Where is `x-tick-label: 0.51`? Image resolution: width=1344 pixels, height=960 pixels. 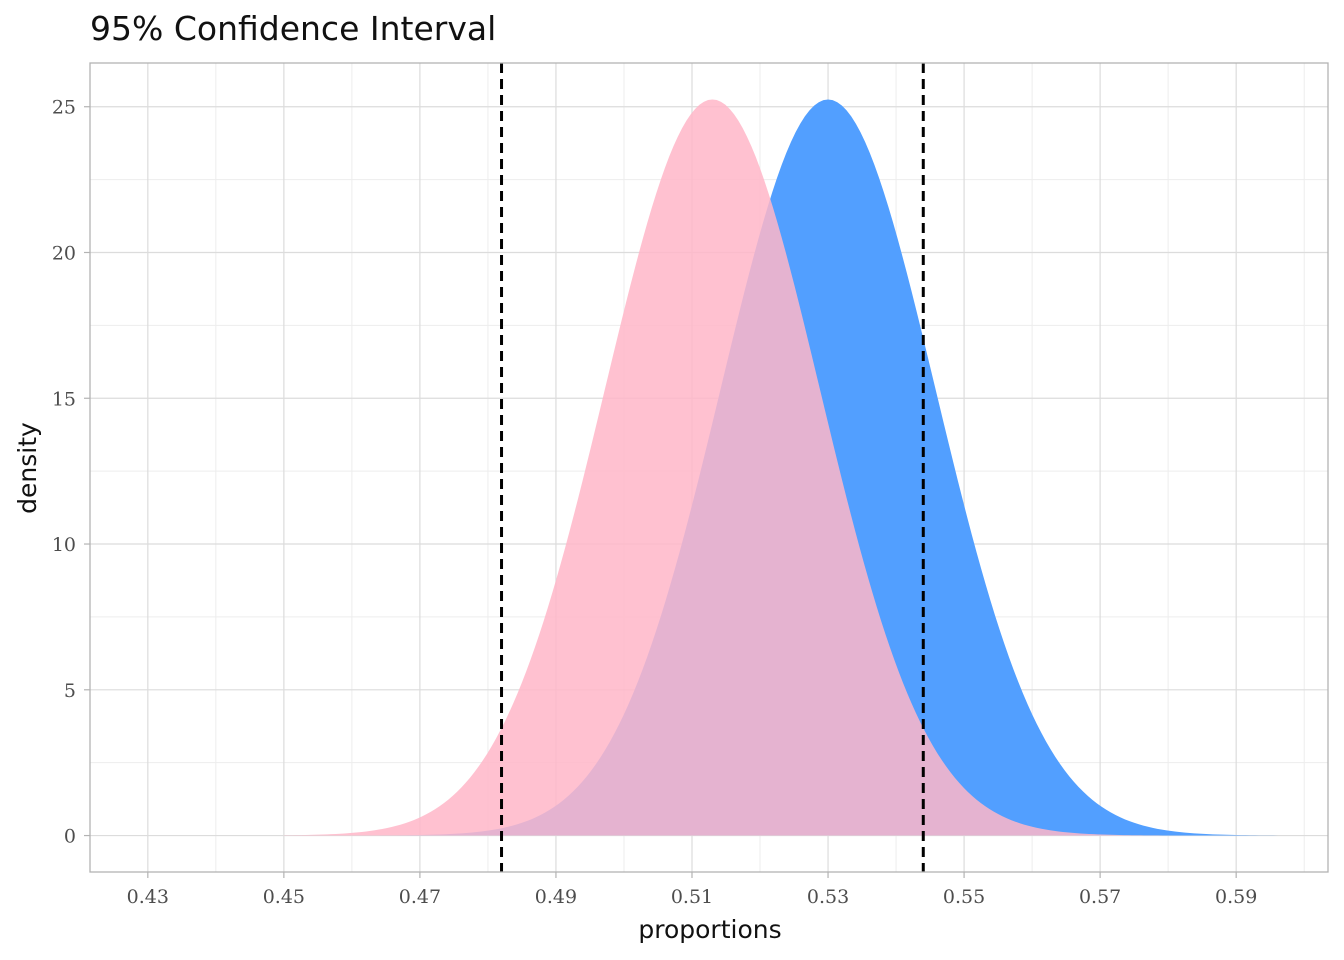
x-tick-label: 0.51 is located at coordinates (692, 897).